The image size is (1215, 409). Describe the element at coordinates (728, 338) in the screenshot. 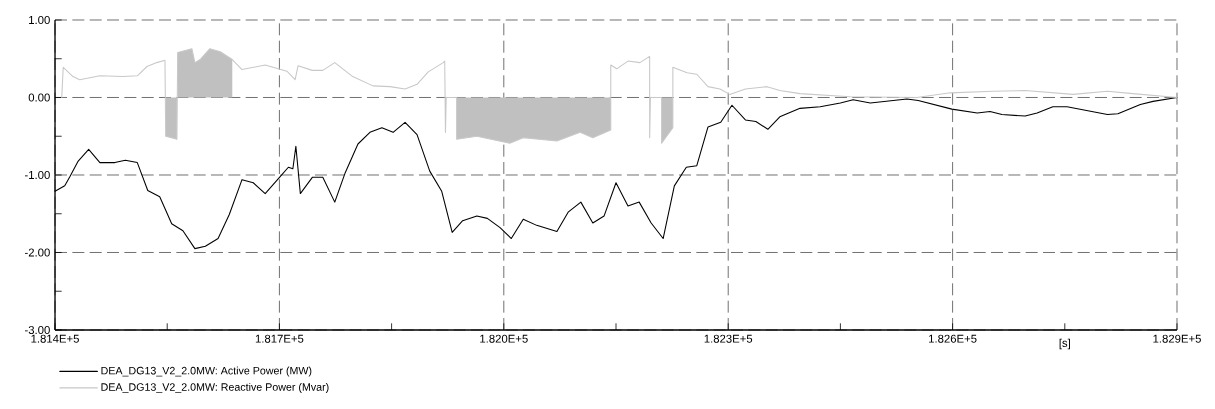

I see `x-tick-label: 1.823E+5` at that location.